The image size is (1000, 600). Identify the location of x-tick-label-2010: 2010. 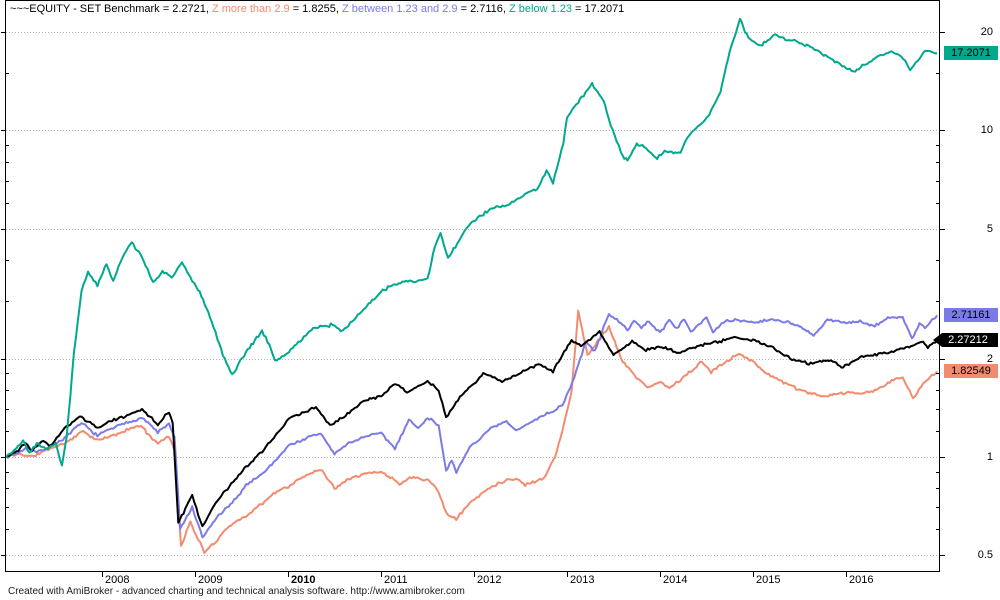
(303, 580).